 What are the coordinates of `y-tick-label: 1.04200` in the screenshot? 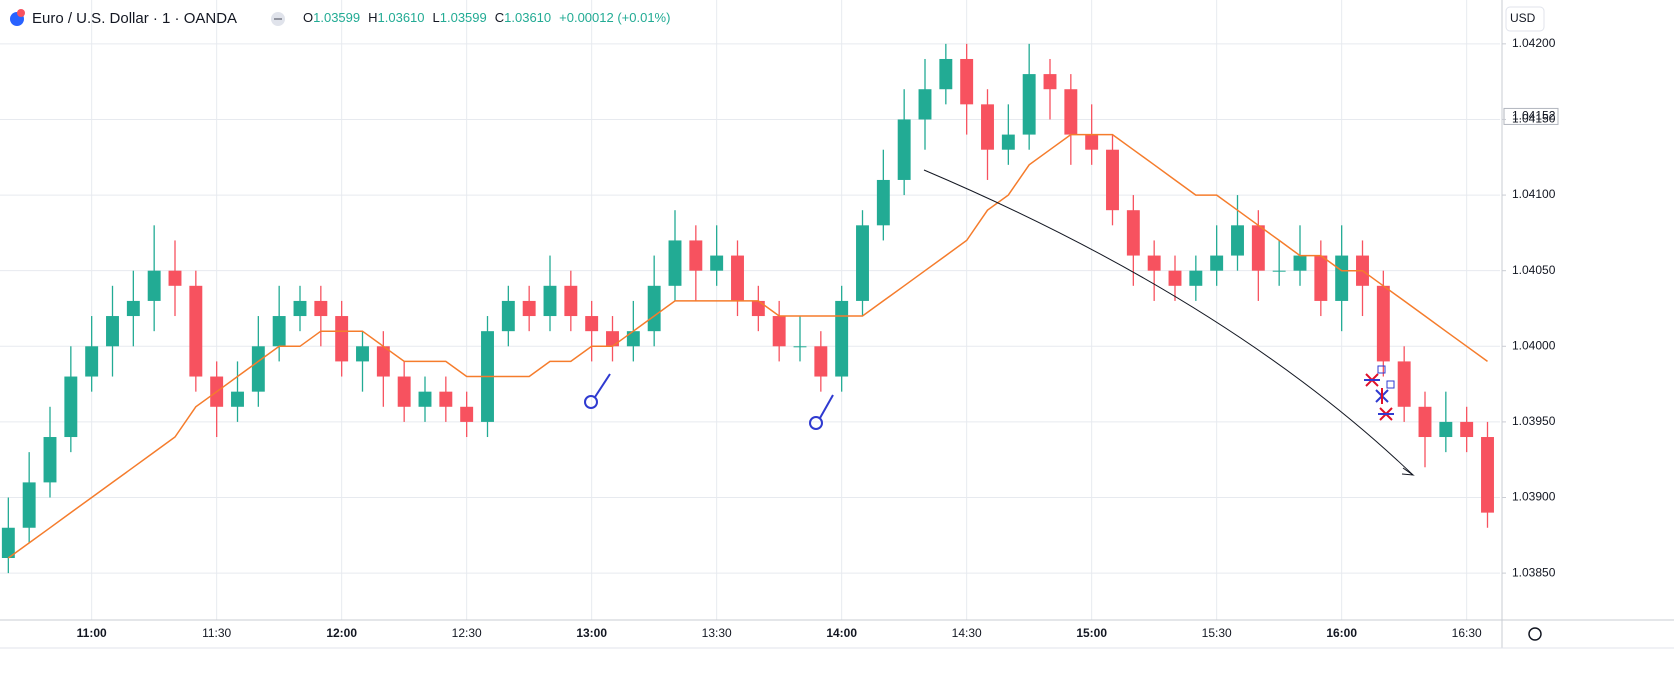 It's located at (1534, 43).